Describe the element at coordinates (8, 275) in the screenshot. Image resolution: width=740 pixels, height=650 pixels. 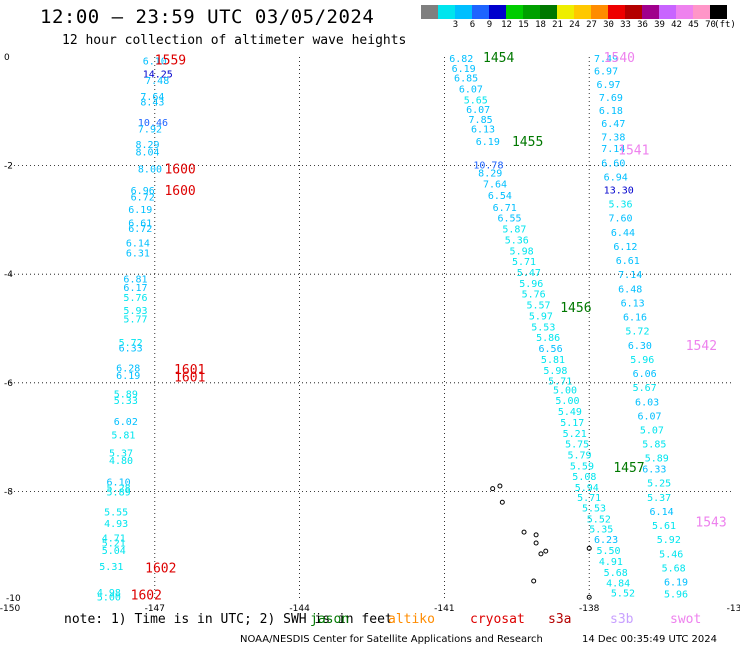
I see `y-tick-label: -4` at that location.